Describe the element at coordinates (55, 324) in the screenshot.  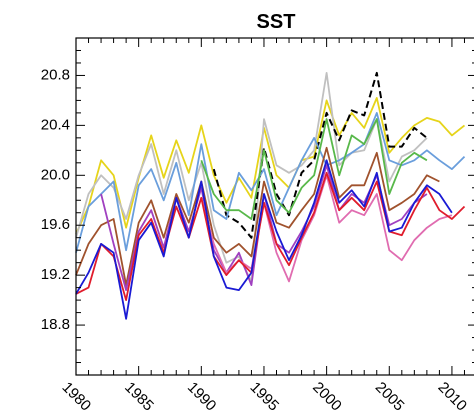
I see `y-tick-label-18.8: 18.8` at that location.